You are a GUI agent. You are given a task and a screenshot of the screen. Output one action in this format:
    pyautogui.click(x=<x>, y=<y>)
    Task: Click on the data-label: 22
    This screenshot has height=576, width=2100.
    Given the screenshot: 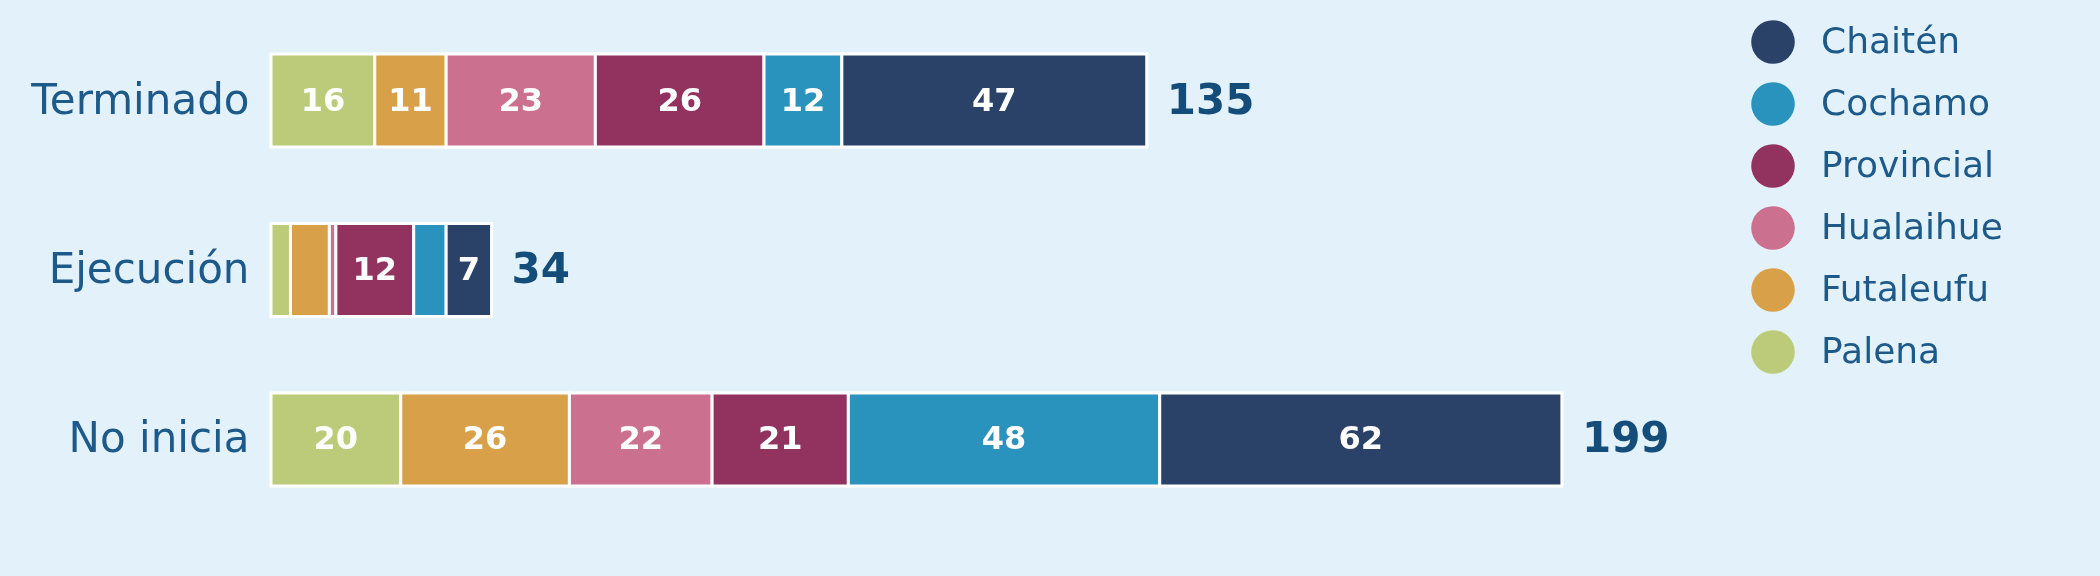 What is the action you would take?
    pyautogui.click(x=641, y=438)
    